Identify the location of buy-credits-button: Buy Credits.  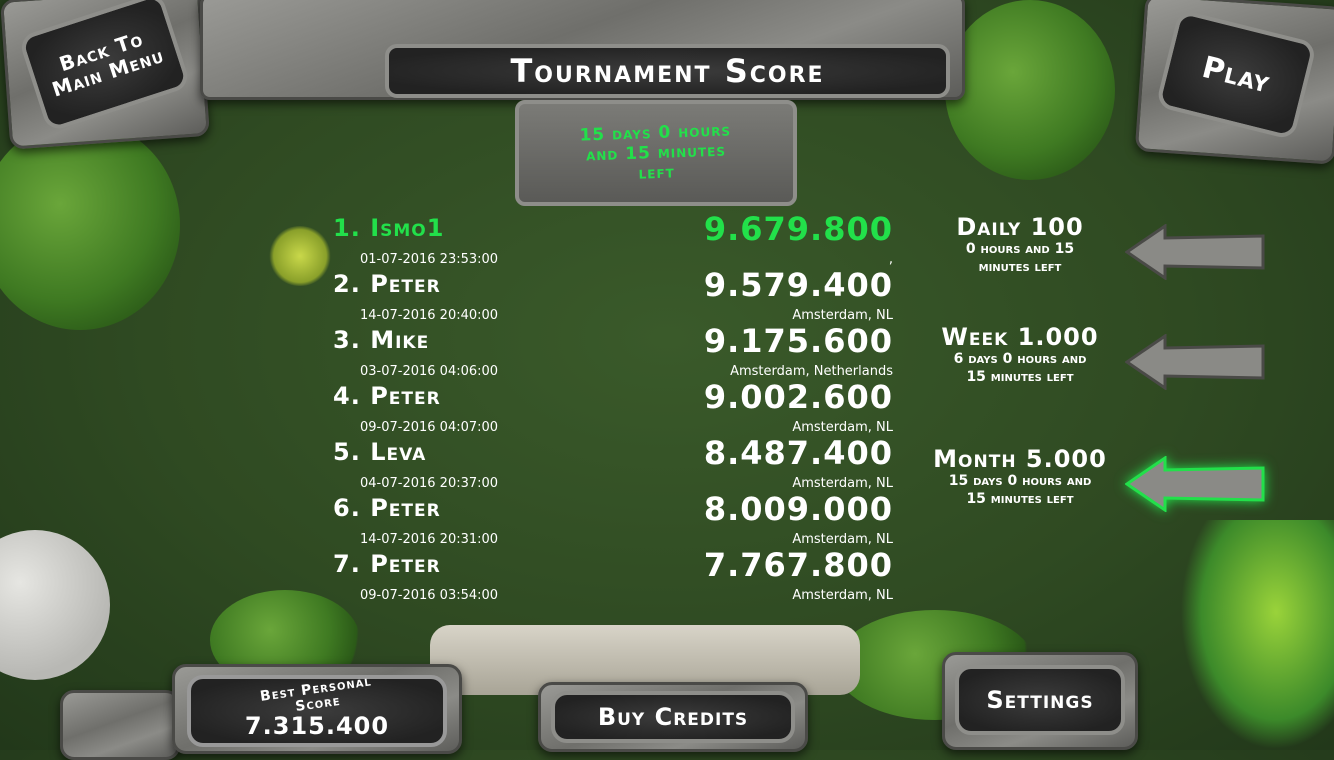
(673, 717).